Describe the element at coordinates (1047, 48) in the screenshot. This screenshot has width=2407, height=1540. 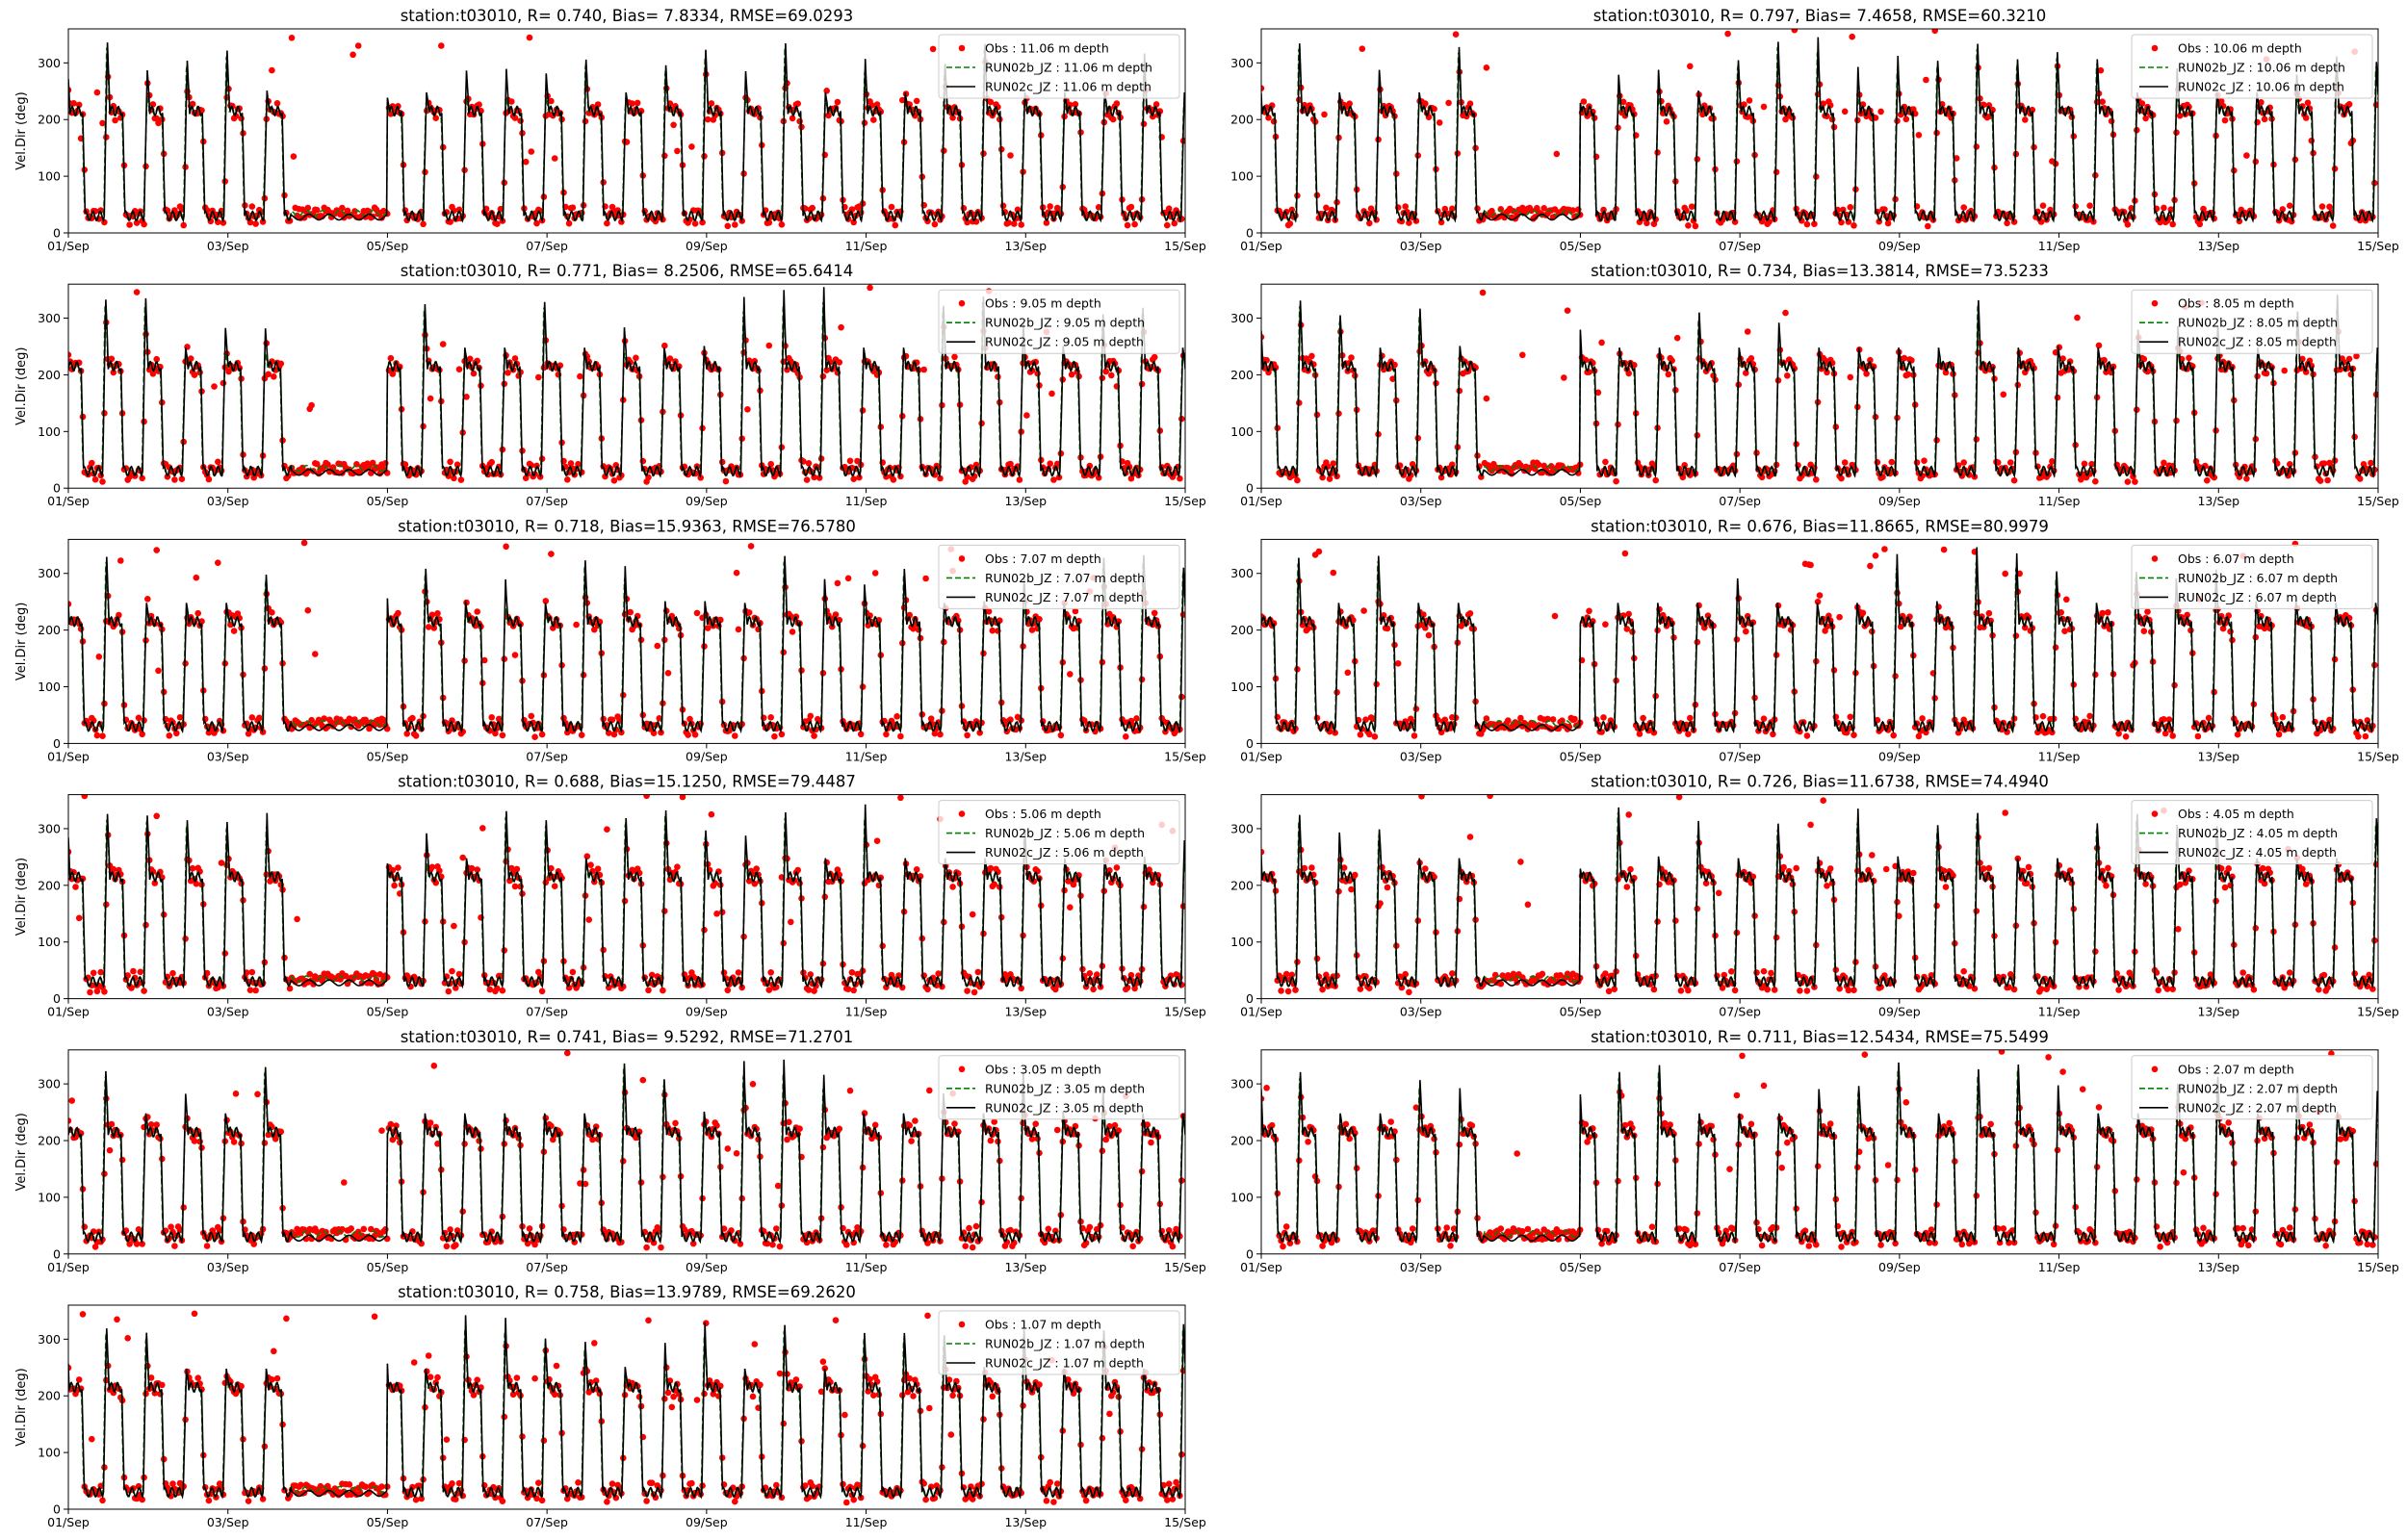
I see `legend-label: Obs : 11.06 m depth` at that location.